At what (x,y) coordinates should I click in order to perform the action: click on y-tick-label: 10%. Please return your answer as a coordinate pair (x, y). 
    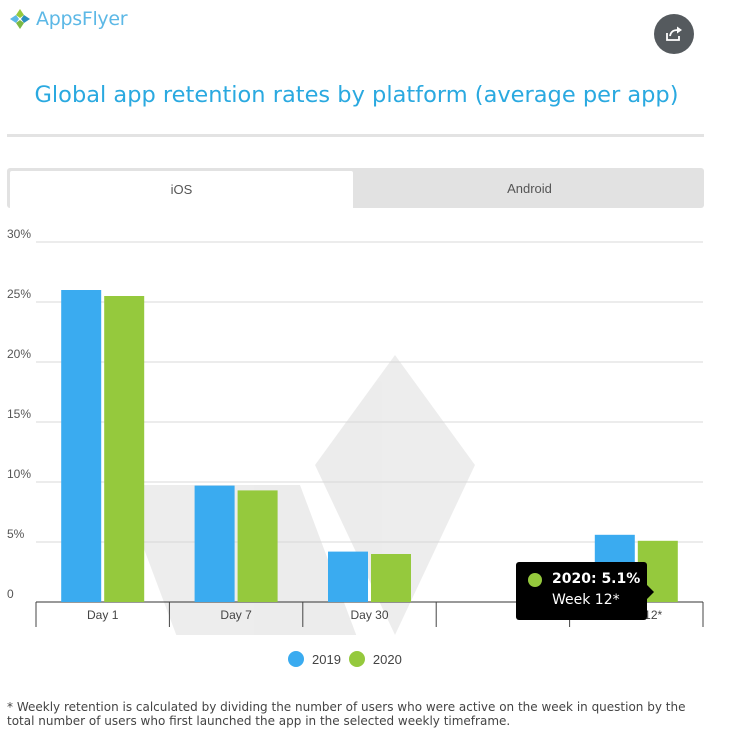
    Looking at the image, I should click on (19, 474).